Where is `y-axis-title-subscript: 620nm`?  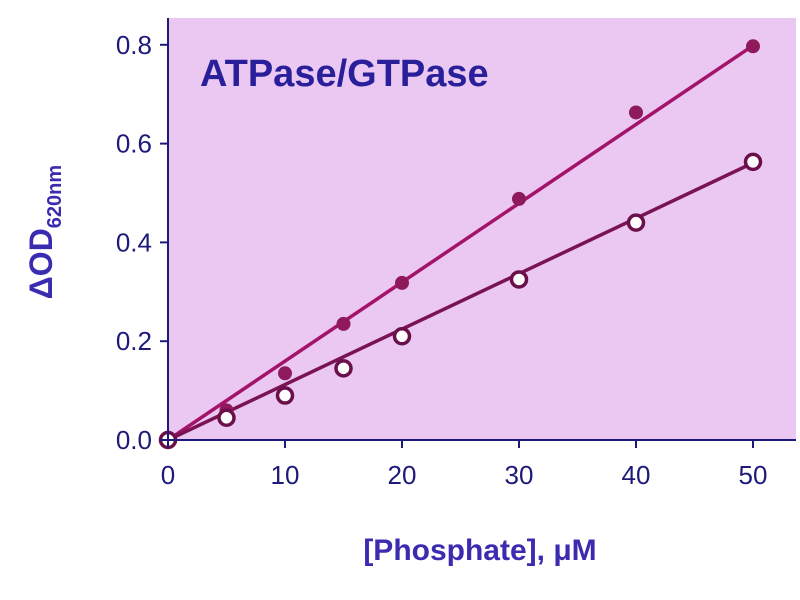
y-axis-title-subscript: 620nm is located at coordinates (55, 196).